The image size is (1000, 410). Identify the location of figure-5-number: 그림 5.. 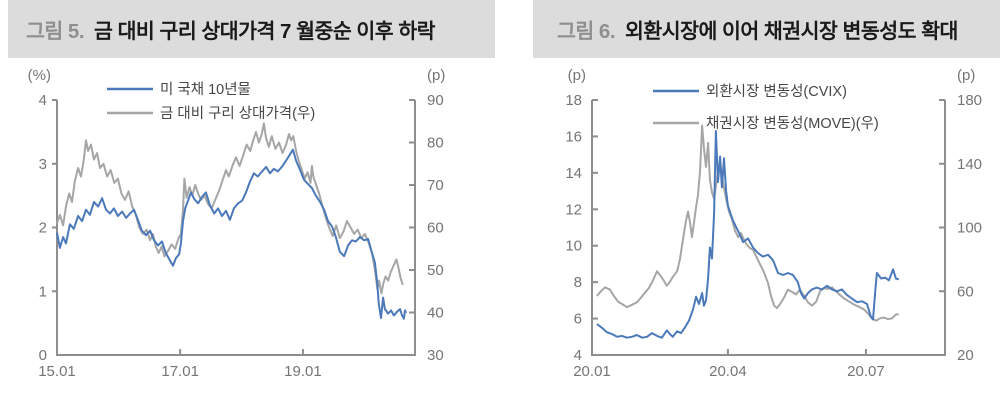
(55, 31).